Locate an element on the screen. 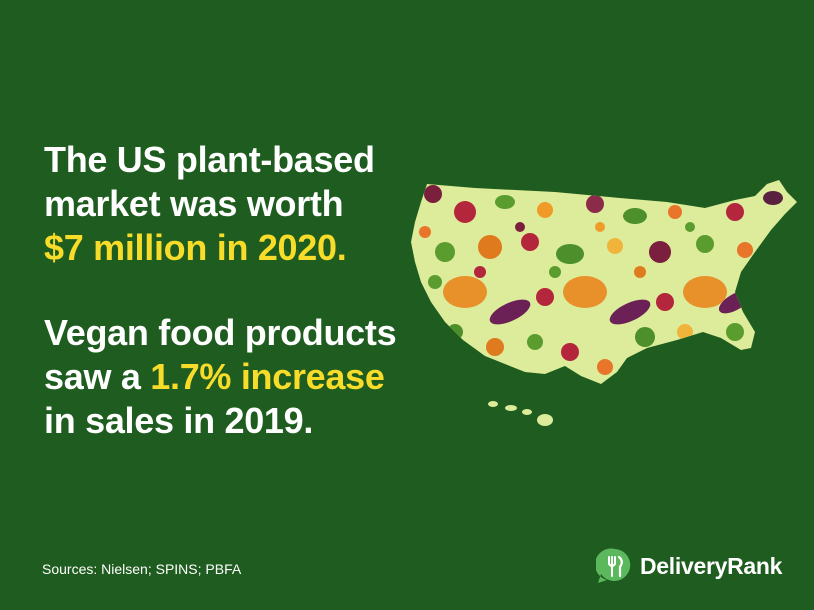 Image resolution: width=814 pixels, height=610 pixels. vegetable-pattern is located at coordinates (601, 280).